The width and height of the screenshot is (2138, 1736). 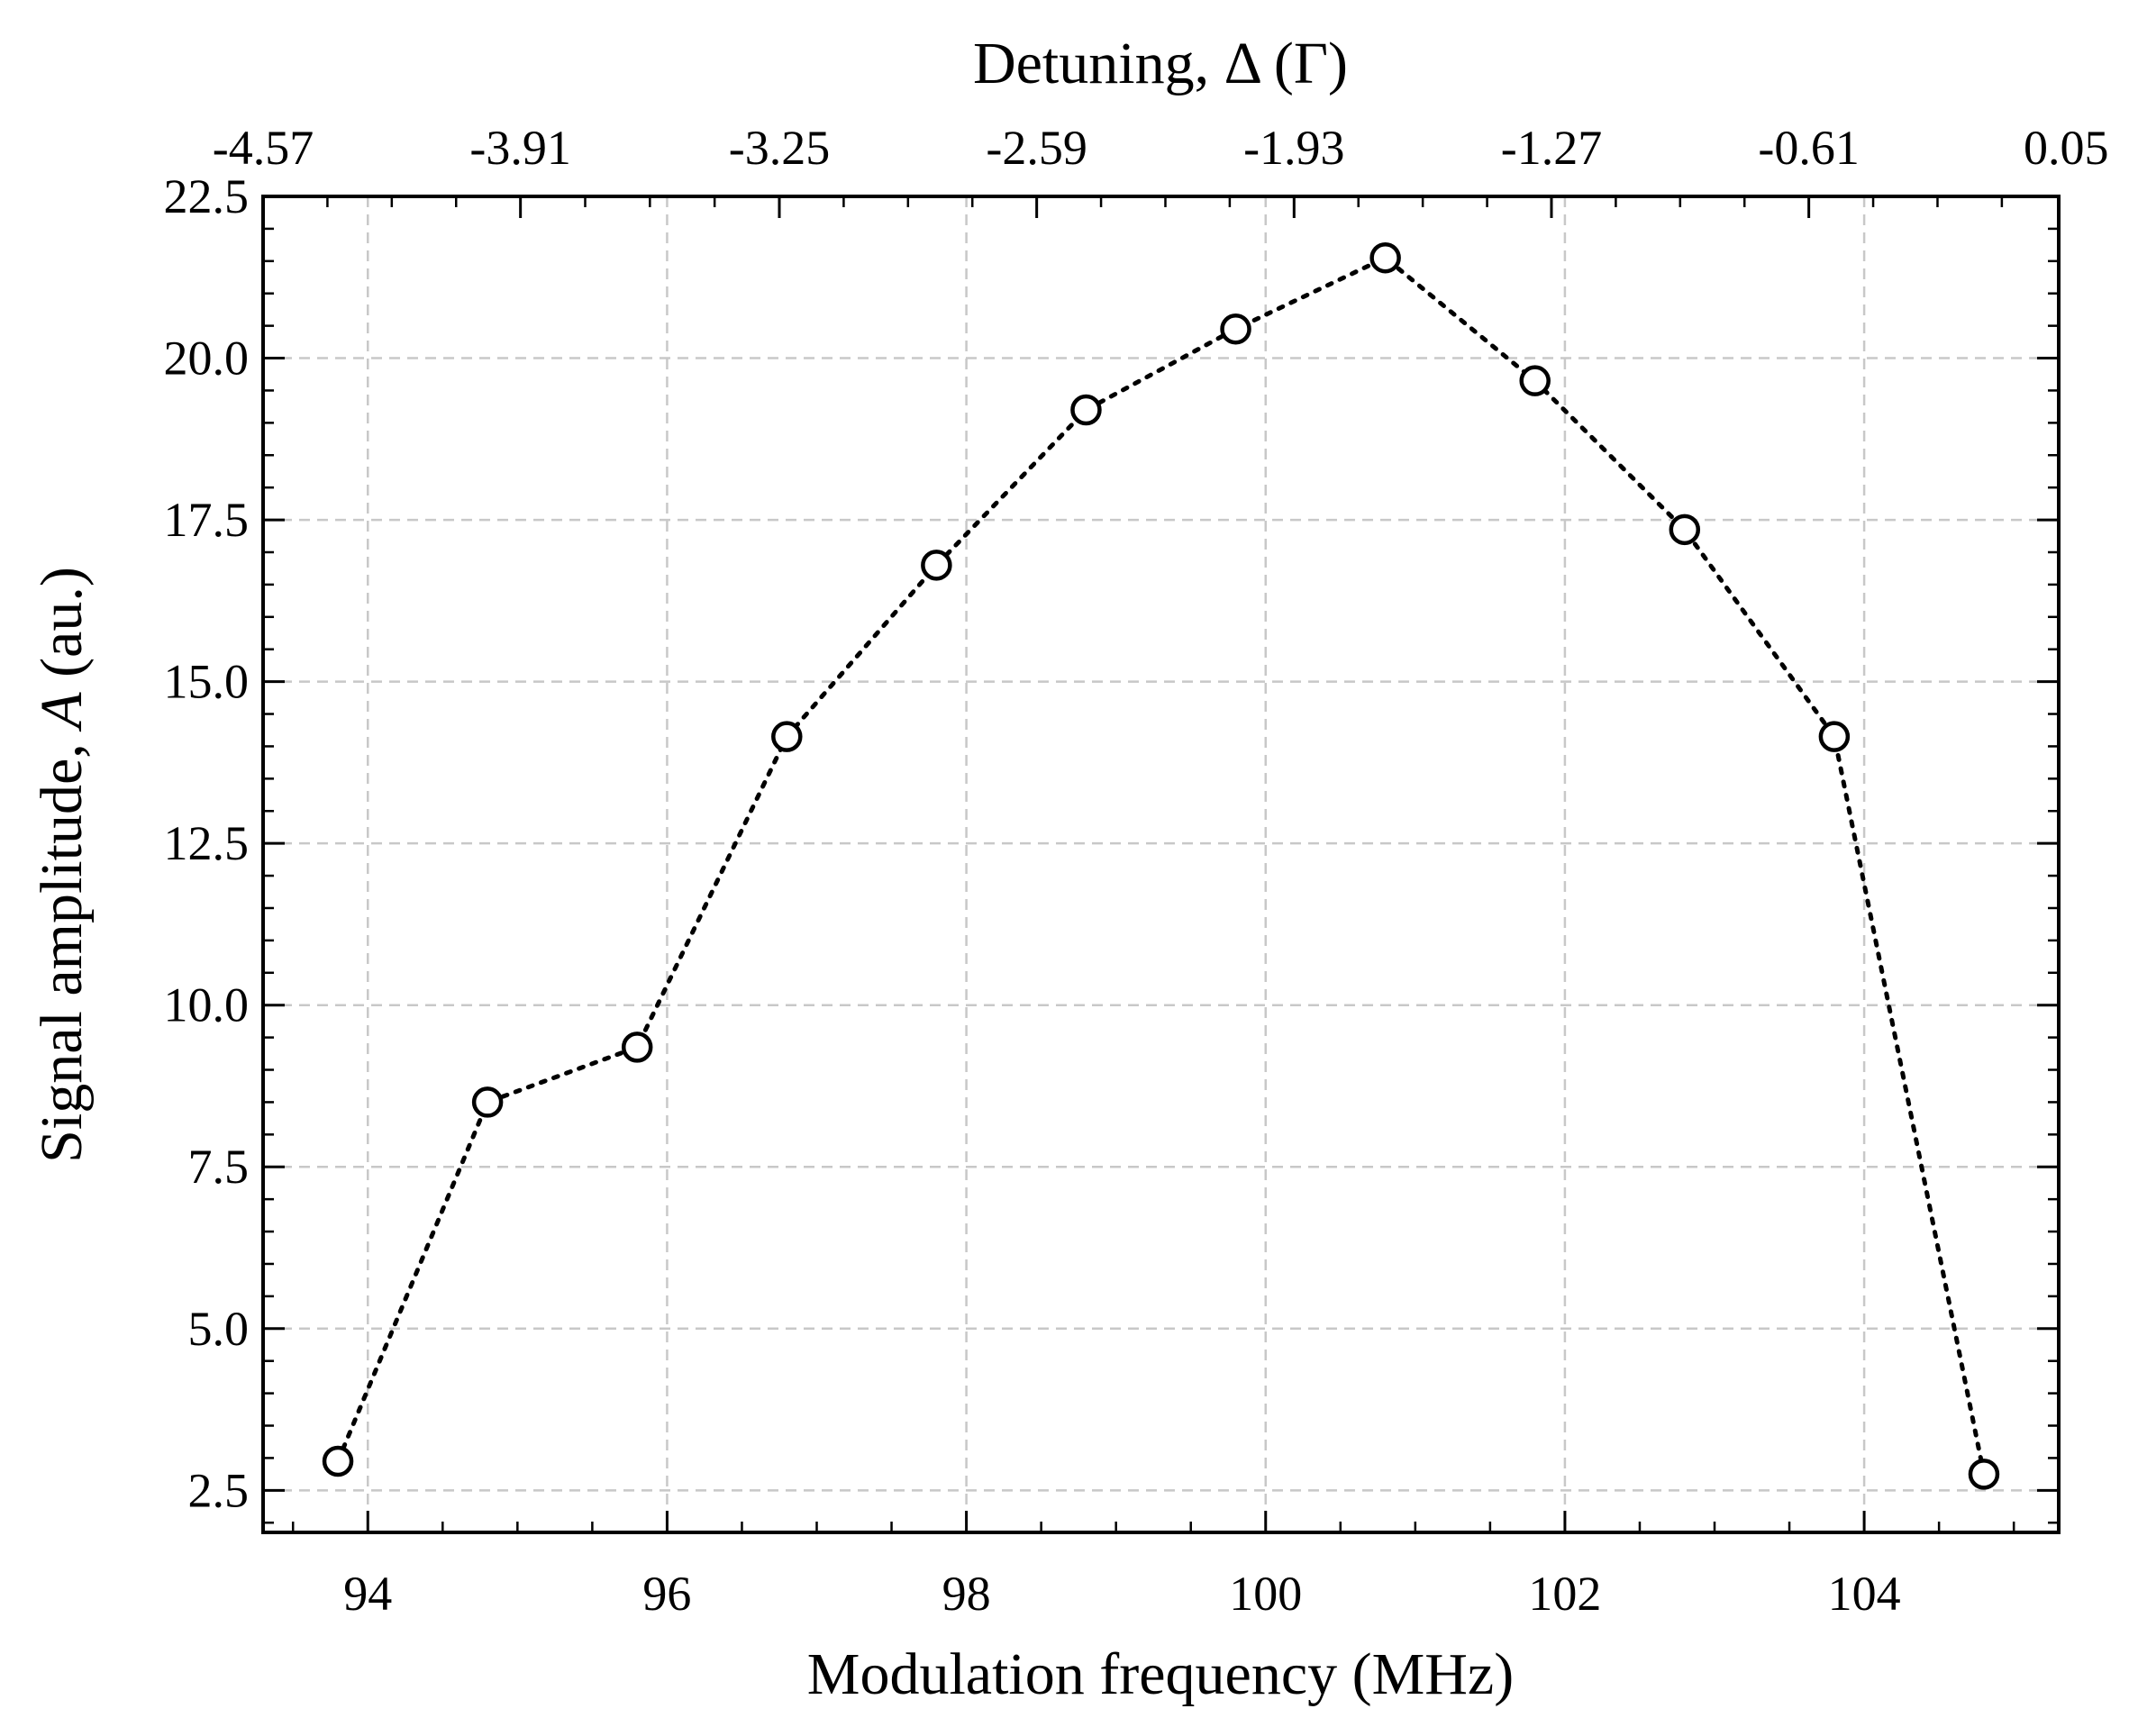 What do you see at coordinates (207, 359) in the screenshot?
I see `y-tick-label: 20.0` at bounding box center [207, 359].